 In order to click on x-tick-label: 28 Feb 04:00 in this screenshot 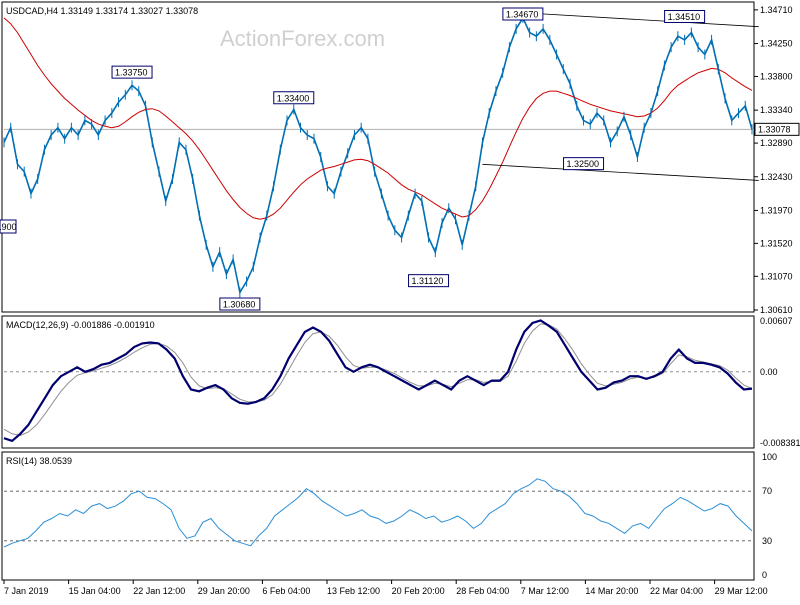, I will do `click(482, 591)`.